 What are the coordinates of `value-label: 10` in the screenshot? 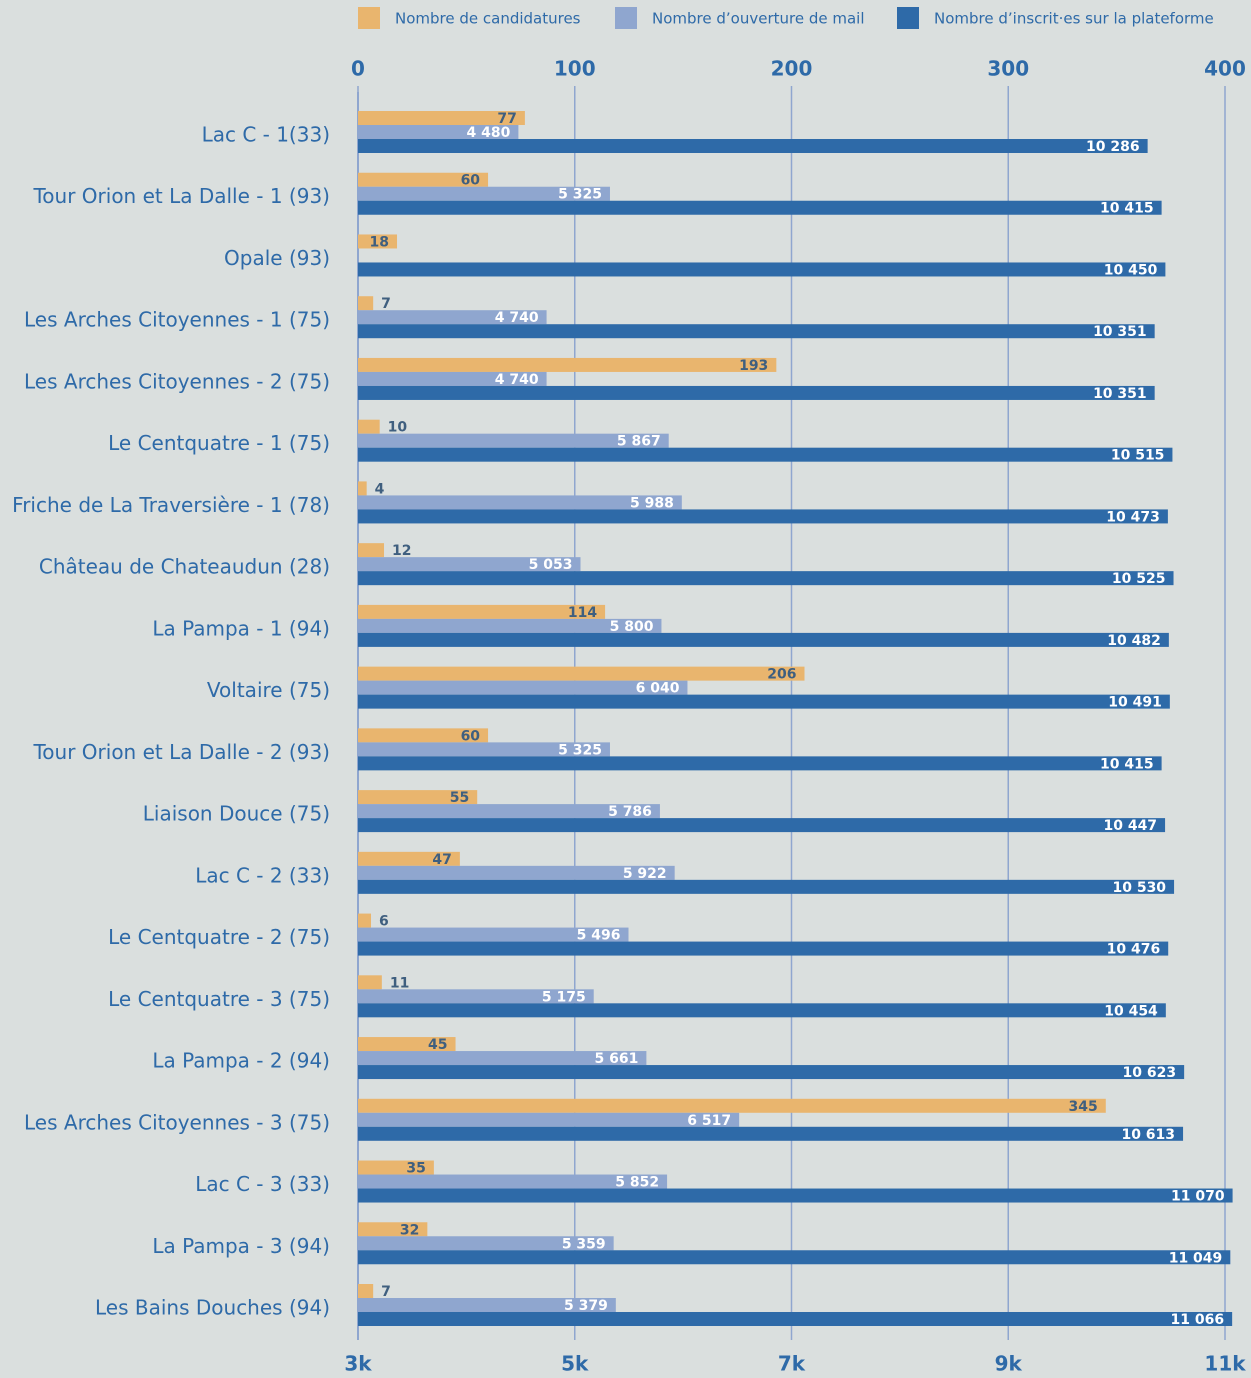 It's located at (398, 428).